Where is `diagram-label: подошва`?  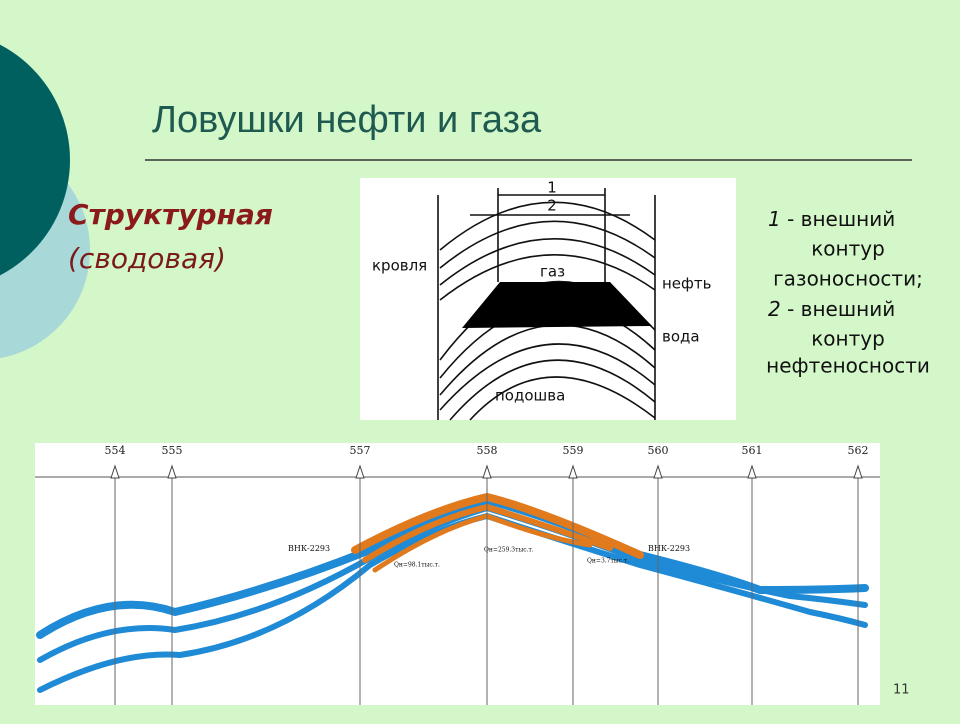 diagram-label: подошва is located at coordinates (530, 396).